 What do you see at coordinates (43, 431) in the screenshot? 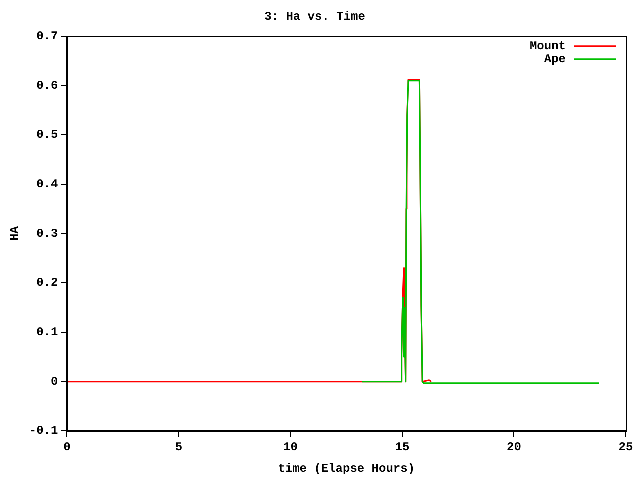
I see `y-tick-label: -0.1` at bounding box center [43, 431].